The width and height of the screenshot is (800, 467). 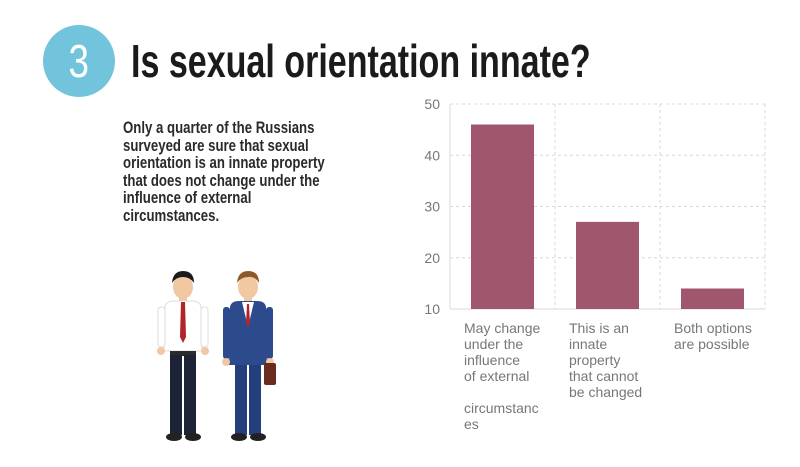 What do you see at coordinates (713, 336) in the screenshot?
I see `x-category-label: Both options are possible` at bounding box center [713, 336].